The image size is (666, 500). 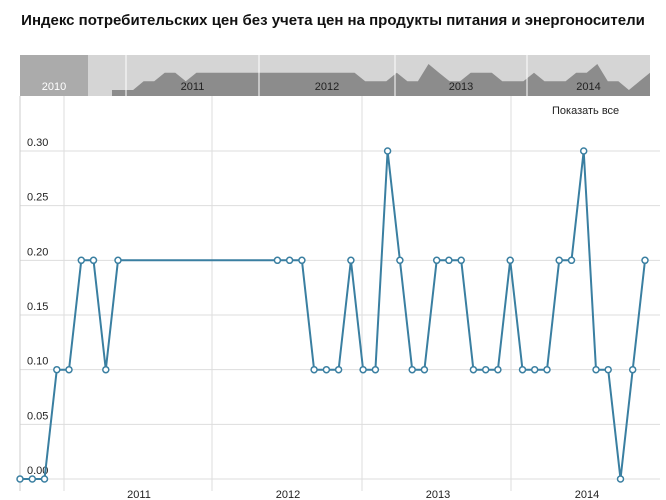 I want to click on navigator-selection, so click(x=54, y=75).